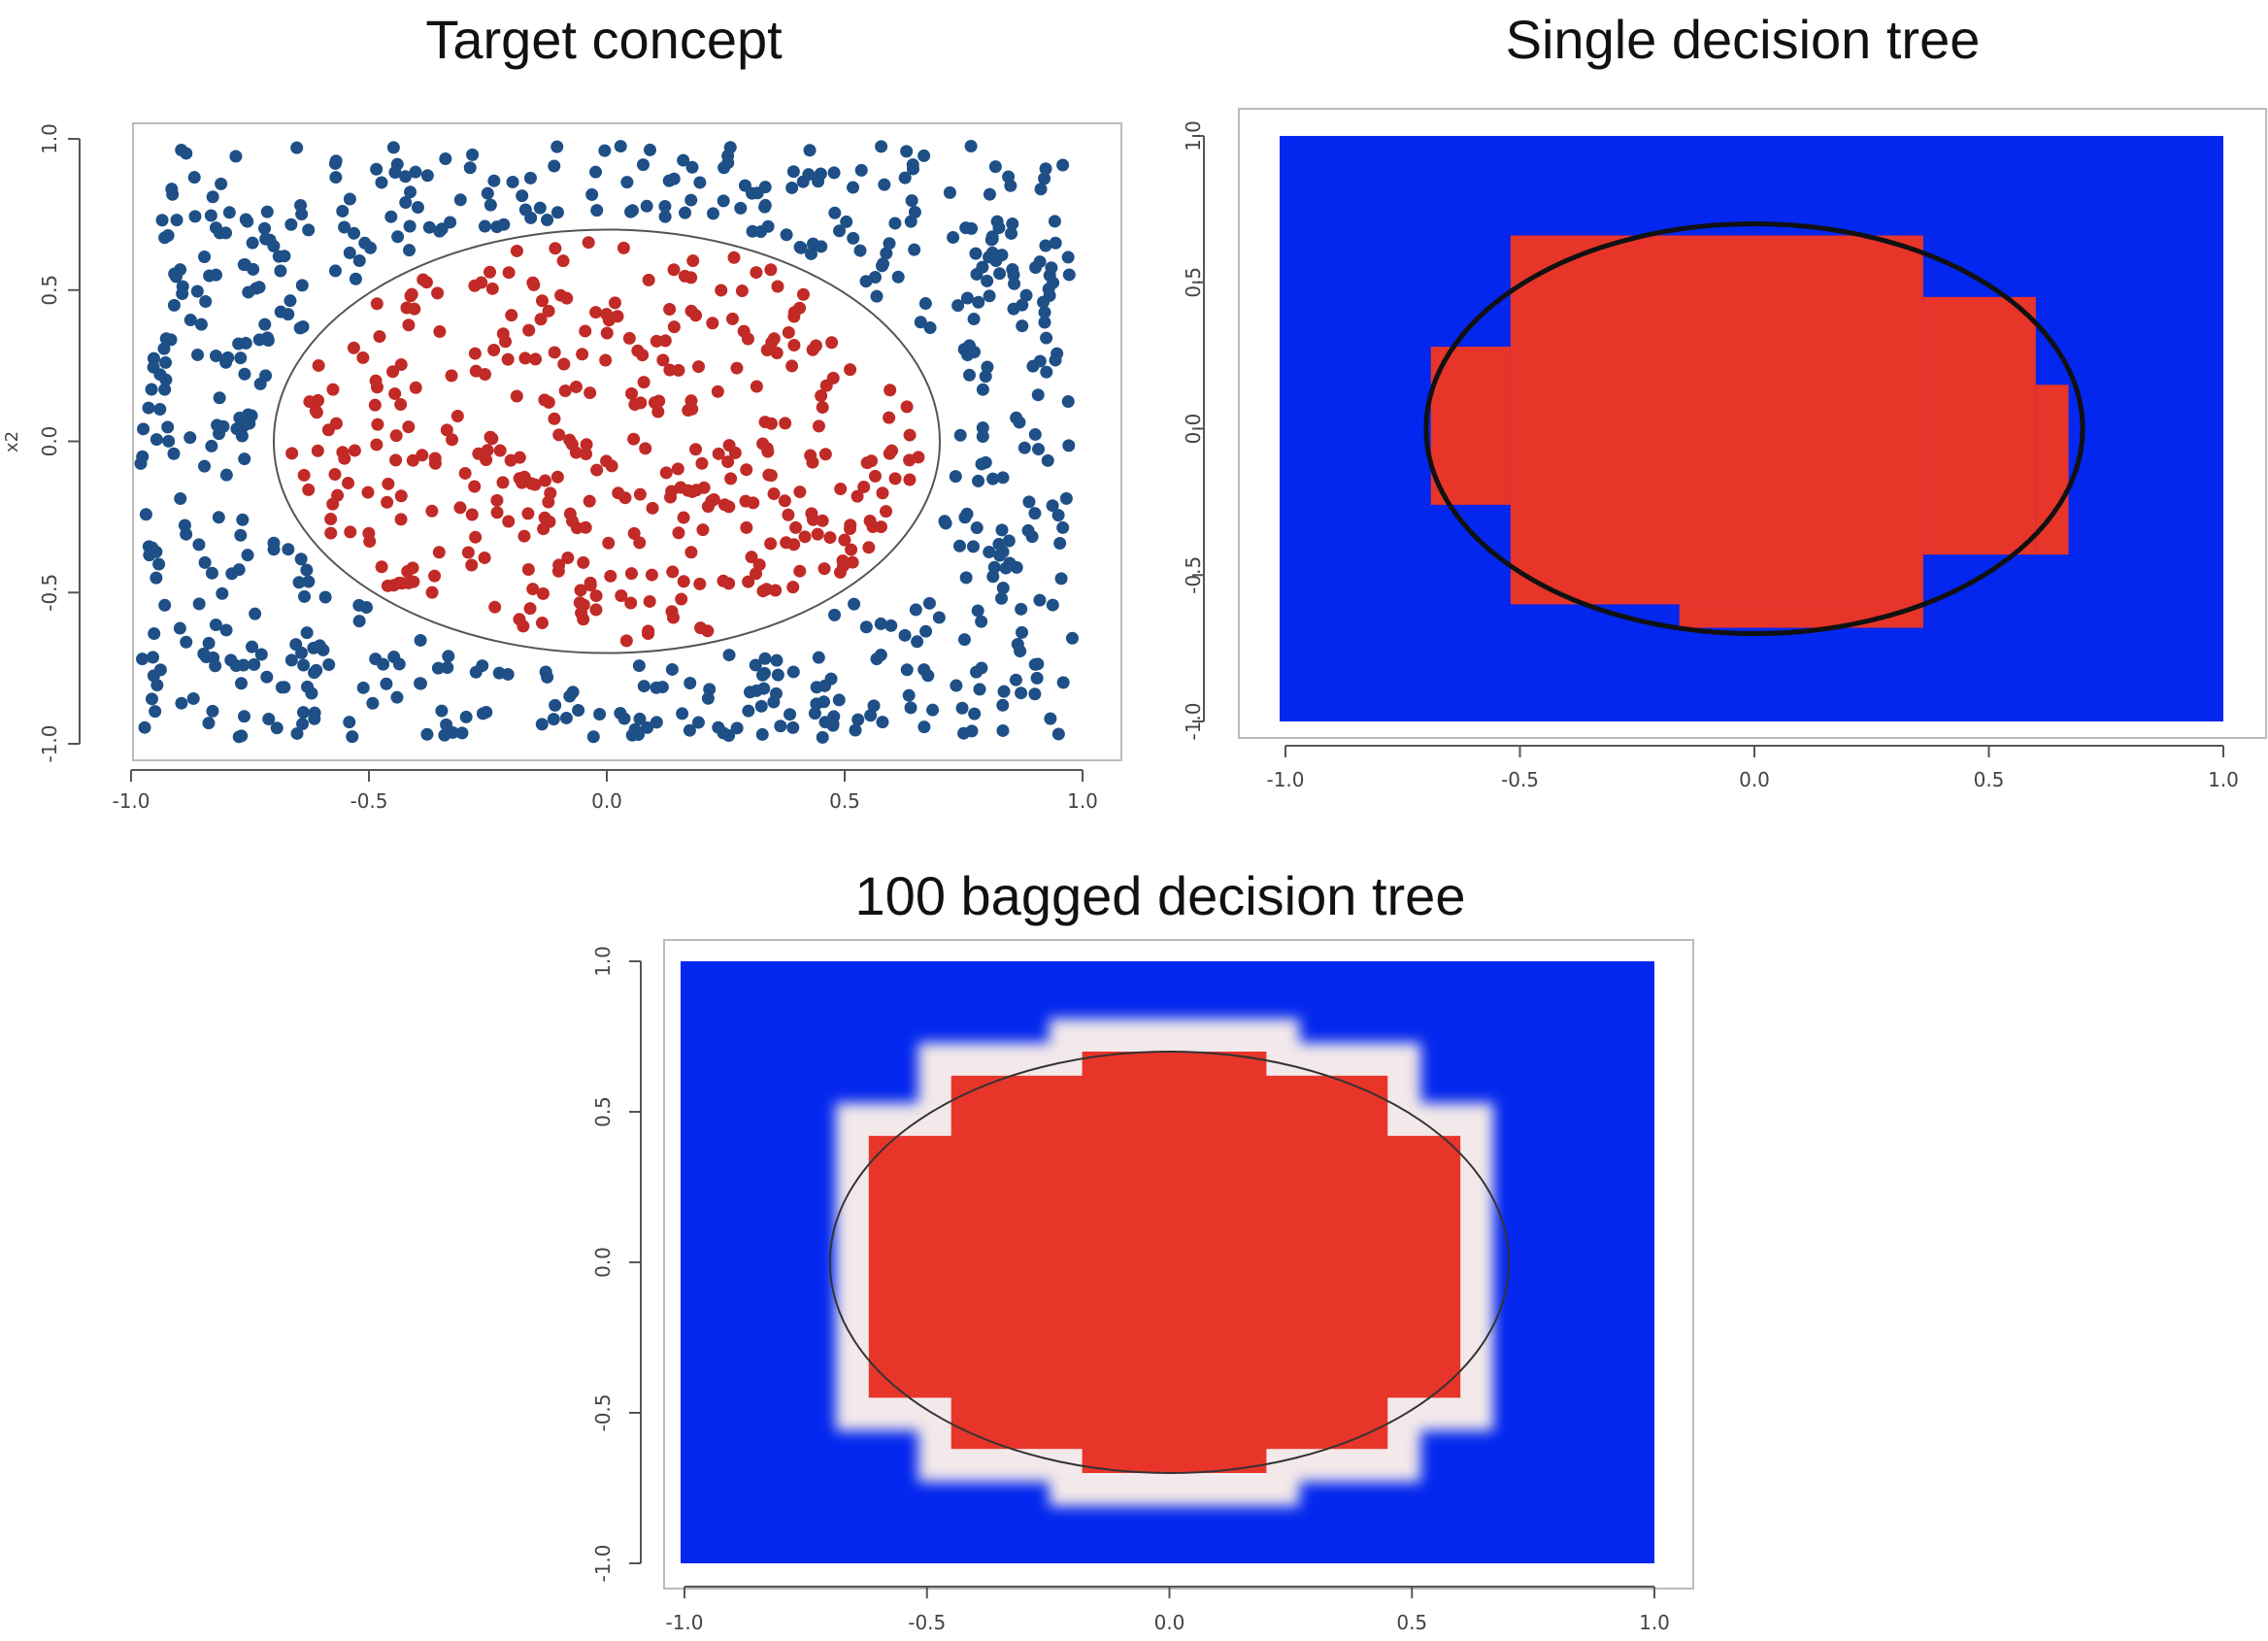  I want to click on y-axis-label: x2, so click(12, 441).